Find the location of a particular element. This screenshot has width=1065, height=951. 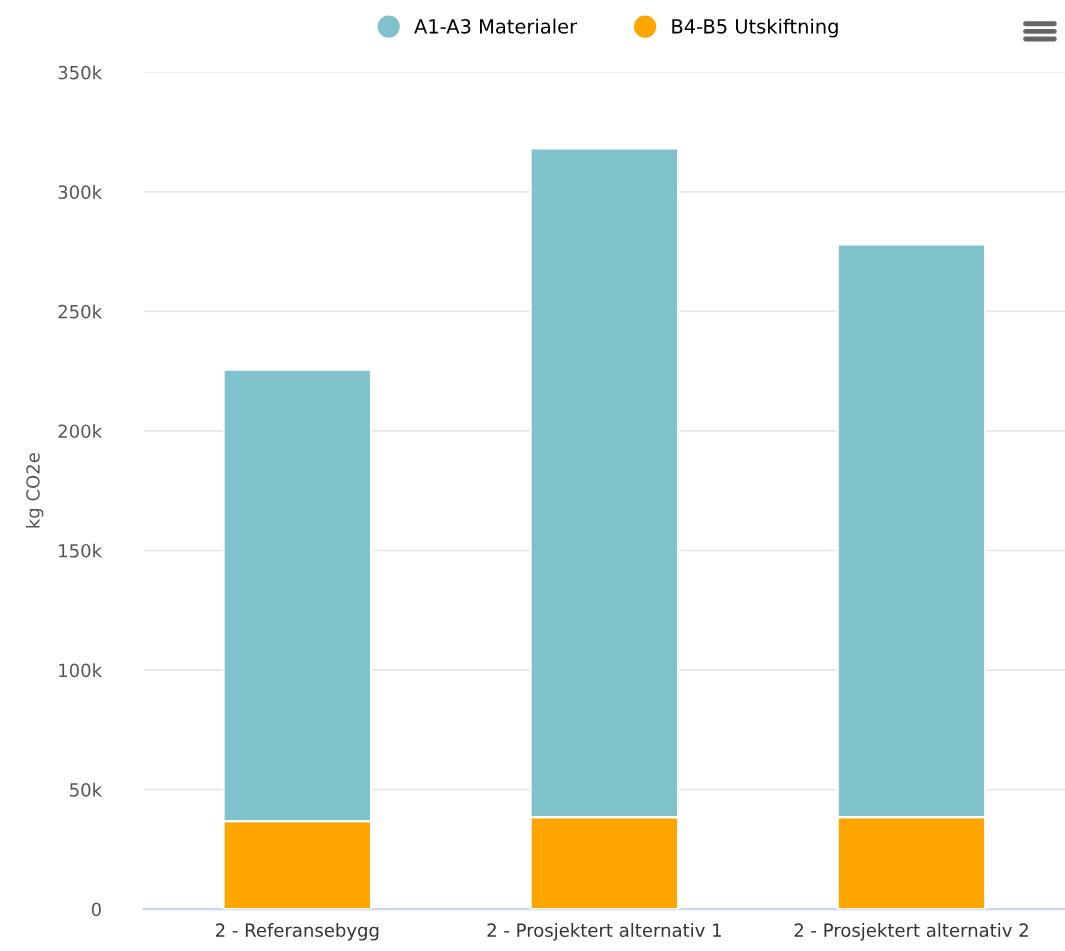

legend-label: A1-A3 Materialer is located at coordinates (496, 26).